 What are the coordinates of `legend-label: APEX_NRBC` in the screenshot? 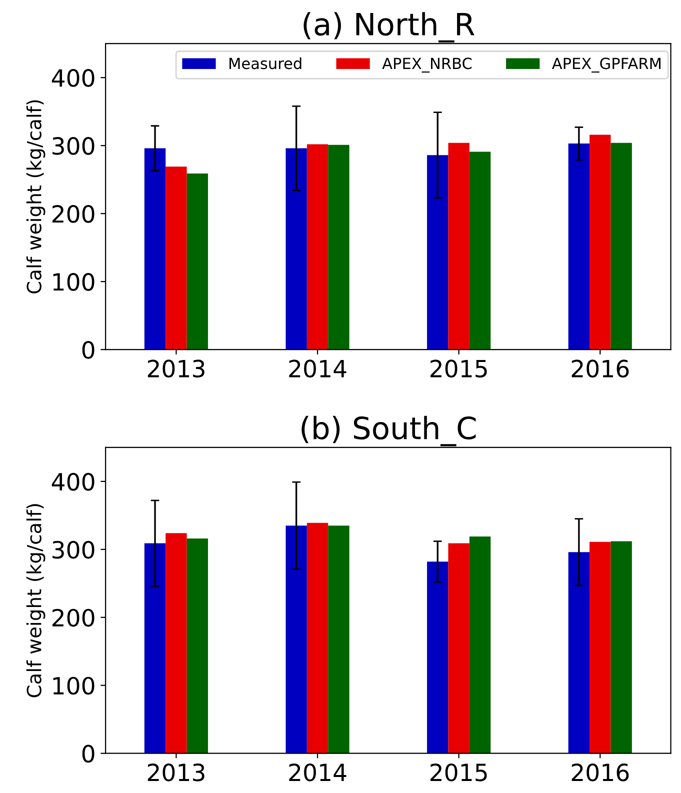 It's located at (427, 65).